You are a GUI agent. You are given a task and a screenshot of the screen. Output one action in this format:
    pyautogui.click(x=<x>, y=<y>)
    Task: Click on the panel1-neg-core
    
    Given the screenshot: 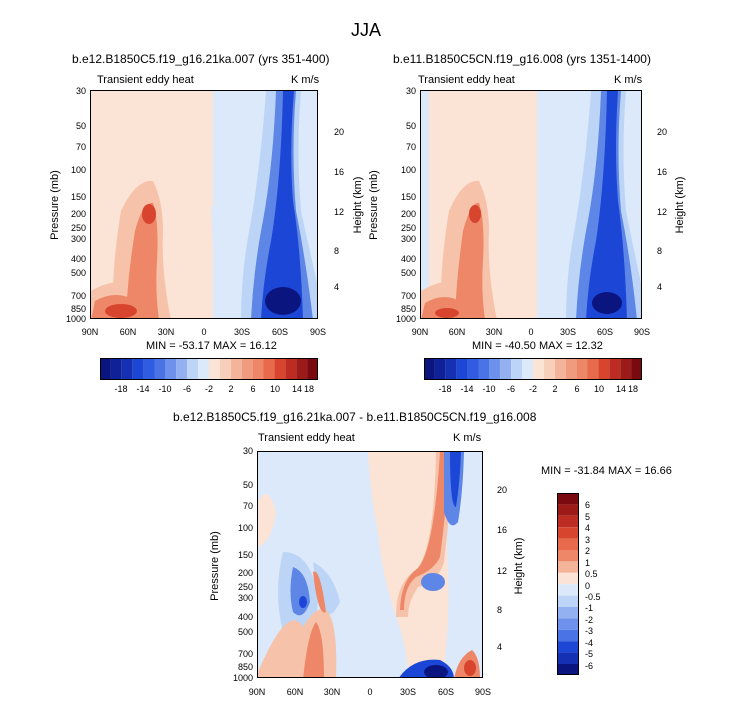 What is the action you would take?
    pyautogui.click(x=283, y=301)
    